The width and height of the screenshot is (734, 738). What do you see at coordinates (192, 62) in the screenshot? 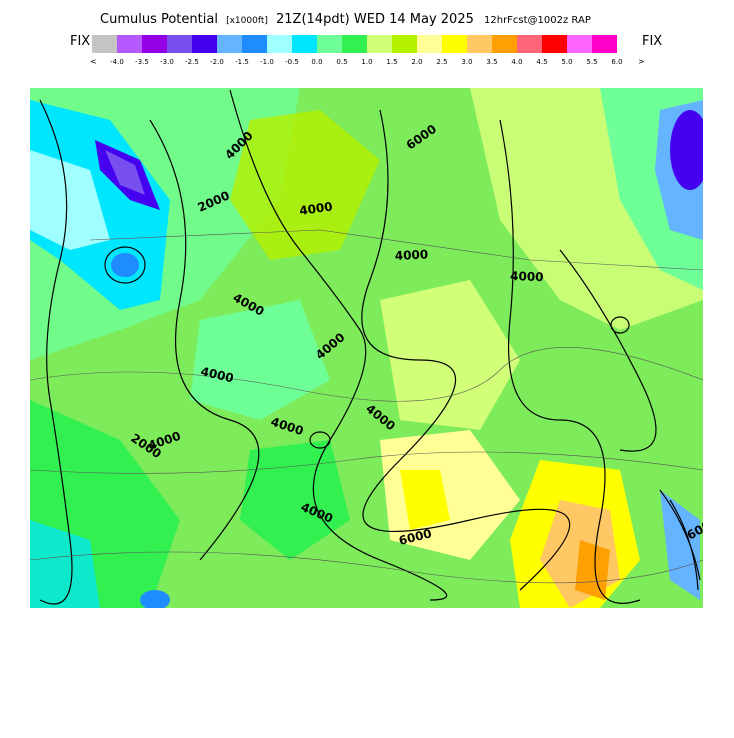
I see `legend-label: -2.5` at bounding box center [192, 62].